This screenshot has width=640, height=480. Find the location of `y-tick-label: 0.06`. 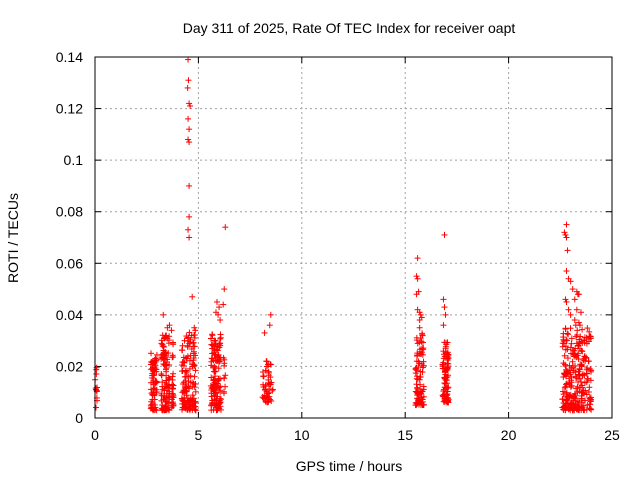

y-tick-label: 0.06 is located at coordinates (69, 263).